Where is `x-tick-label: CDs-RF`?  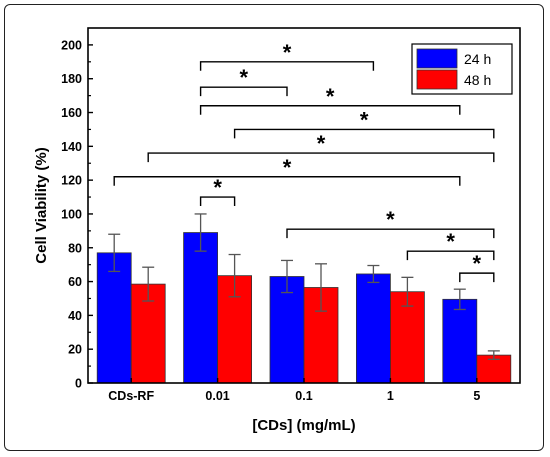
x-tick-label: CDs-RF is located at coordinates (131, 396).